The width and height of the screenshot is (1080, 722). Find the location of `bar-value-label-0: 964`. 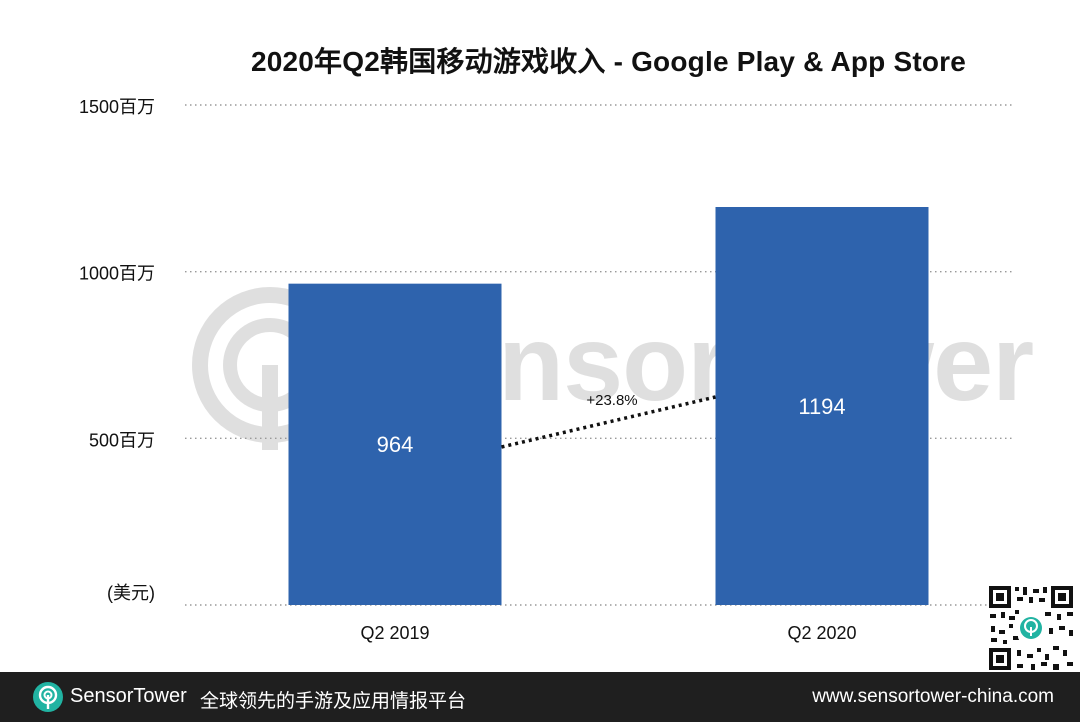

bar-value-label-0: 964 is located at coordinates (395, 444).